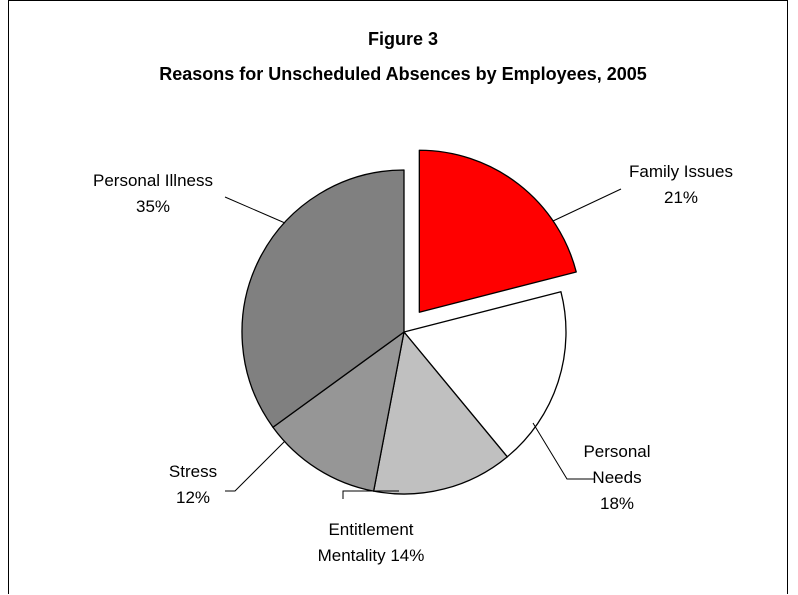 The width and height of the screenshot is (798, 595). Describe the element at coordinates (587, 205) in the screenshot. I see `leader-line-family-issues` at that location.